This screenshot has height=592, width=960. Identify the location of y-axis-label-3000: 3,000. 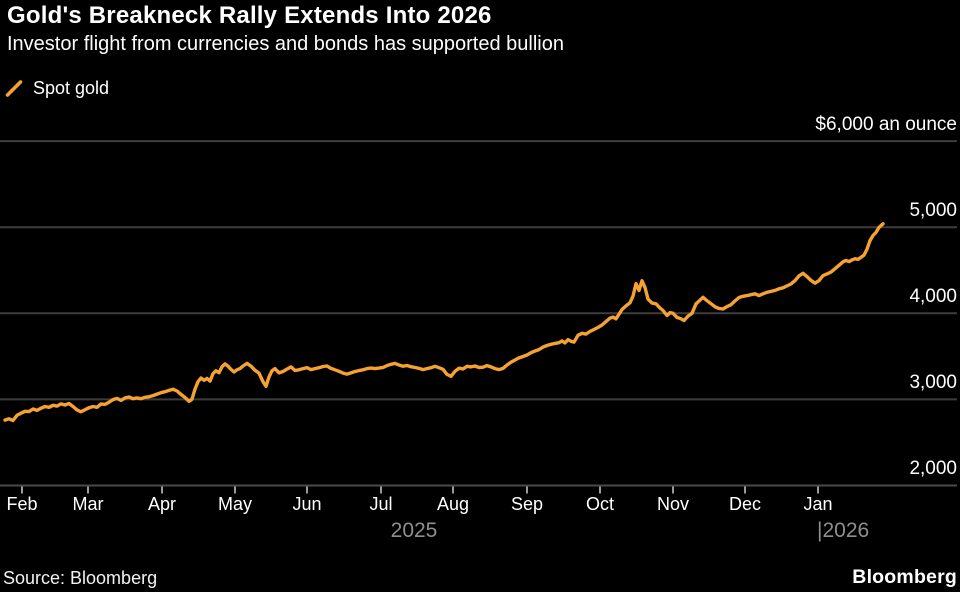
(933, 382).